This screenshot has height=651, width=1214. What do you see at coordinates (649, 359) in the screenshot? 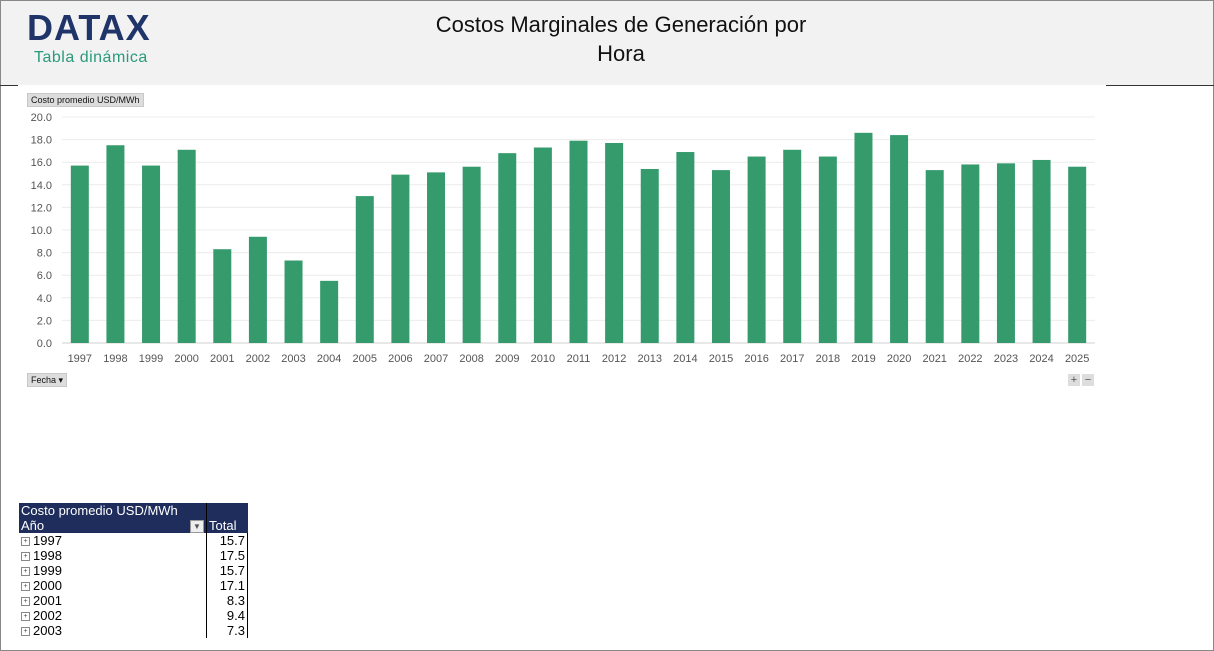
I see `x-tick-label: 2013` at bounding box center [649, 359].